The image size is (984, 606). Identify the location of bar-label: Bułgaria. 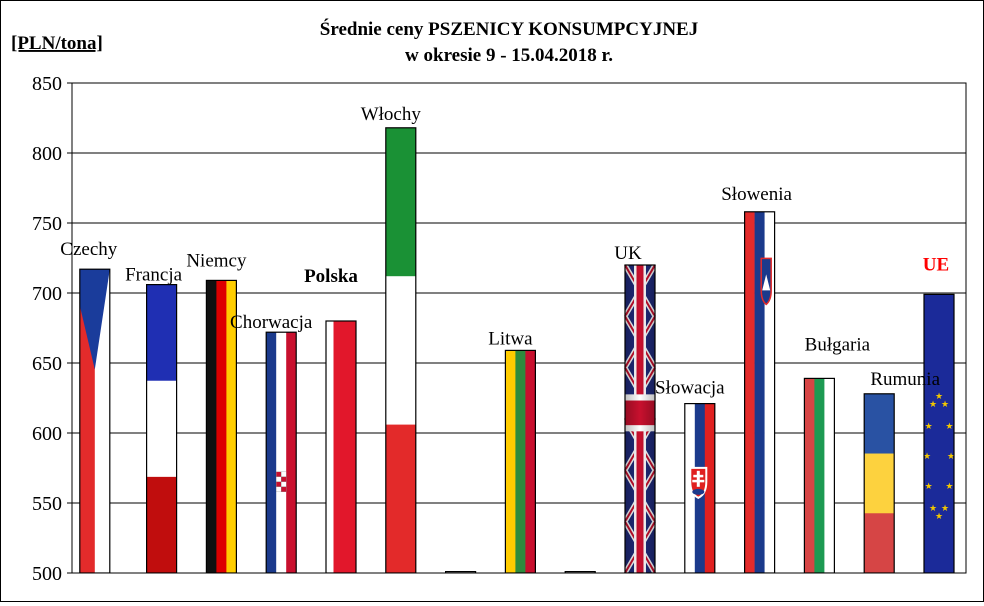
(838, 344).